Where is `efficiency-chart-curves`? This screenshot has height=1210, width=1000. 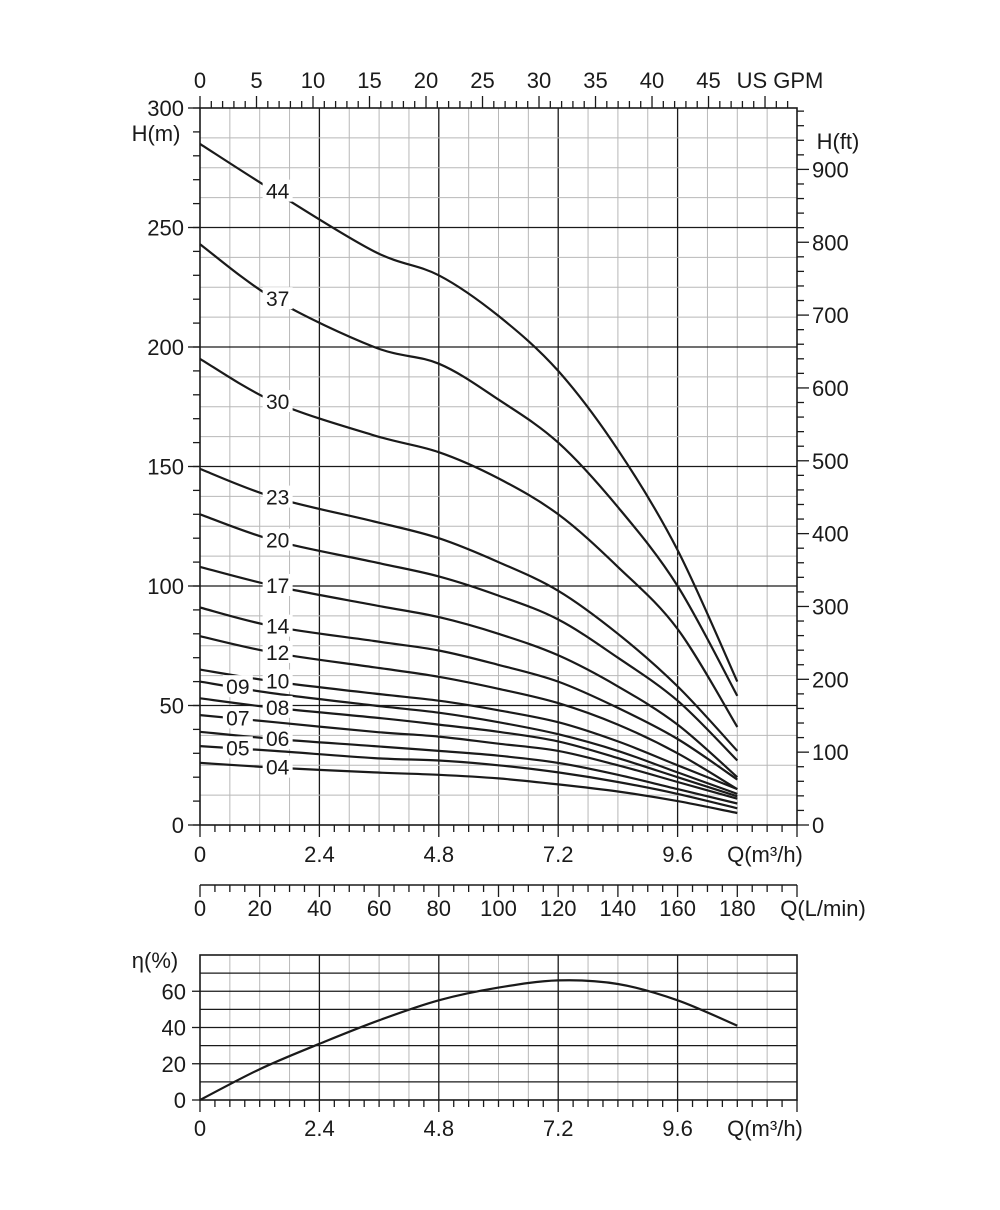 efficiency-chart-curves is located at coordinates (468, 1040).